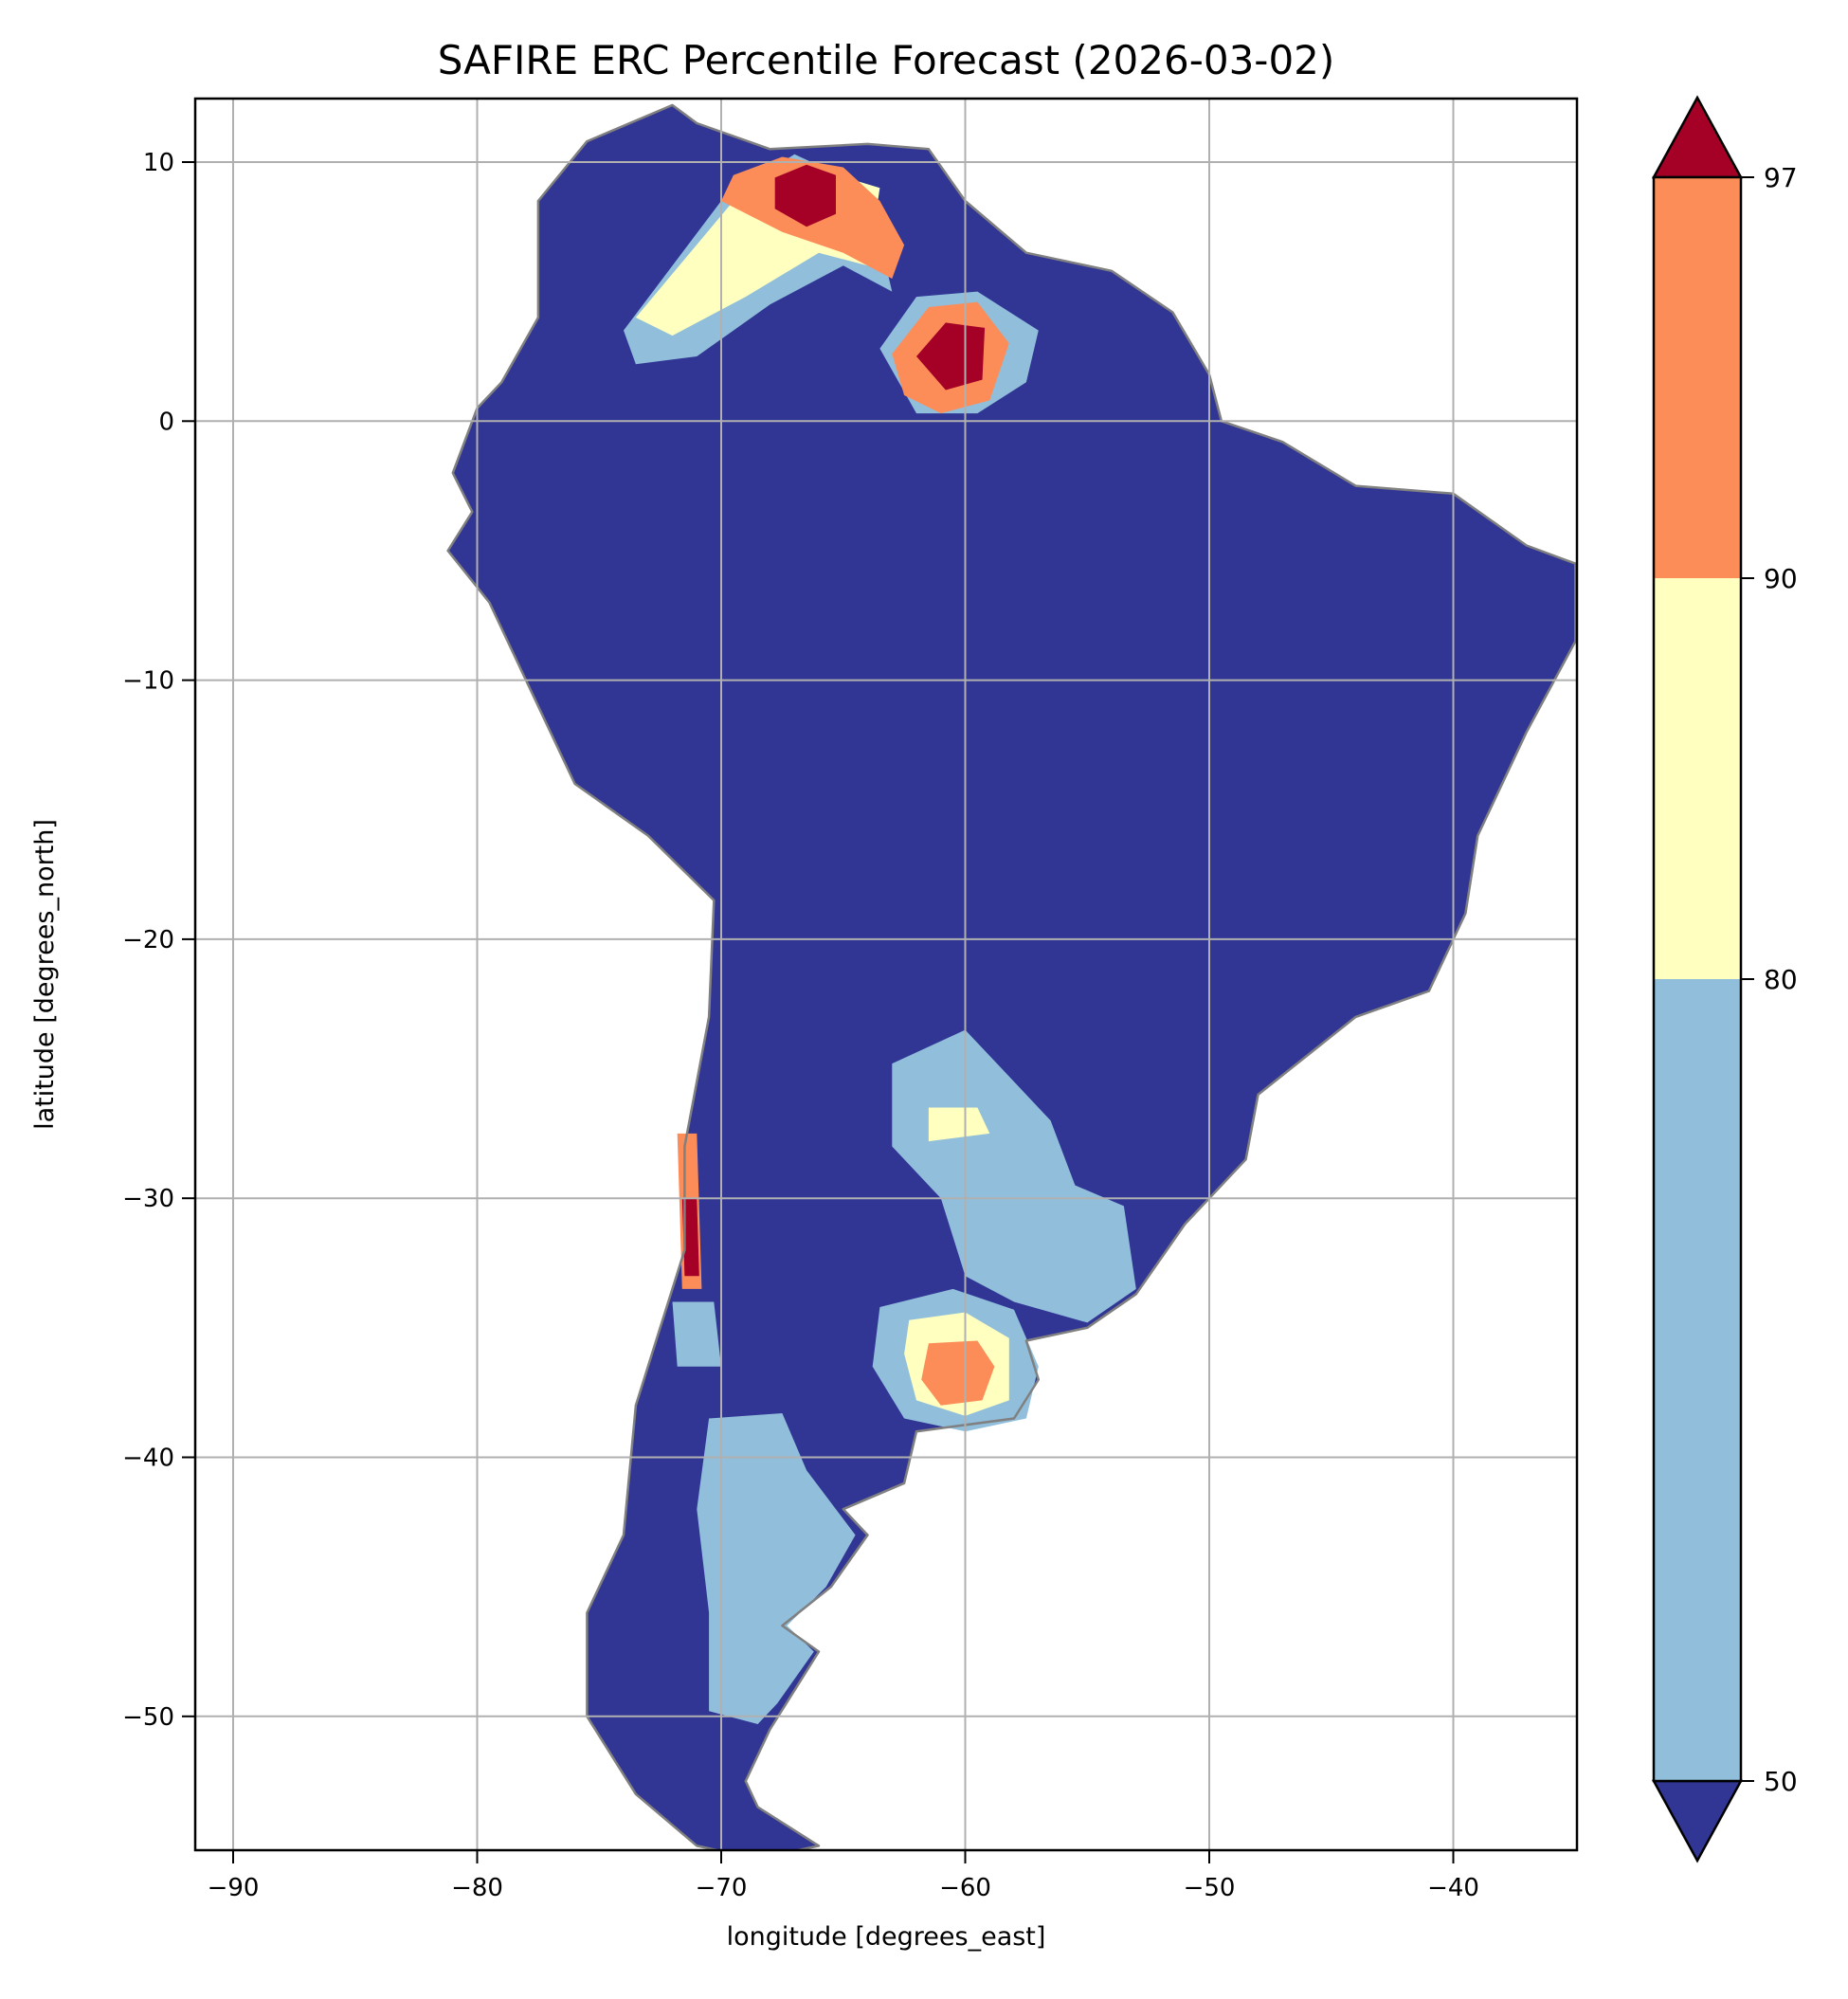 The image size is (1848, 1999). Describe the element at coordinates (1781, 980) in the screenshot. I see `colorbar-tick-label: 80` at that location.